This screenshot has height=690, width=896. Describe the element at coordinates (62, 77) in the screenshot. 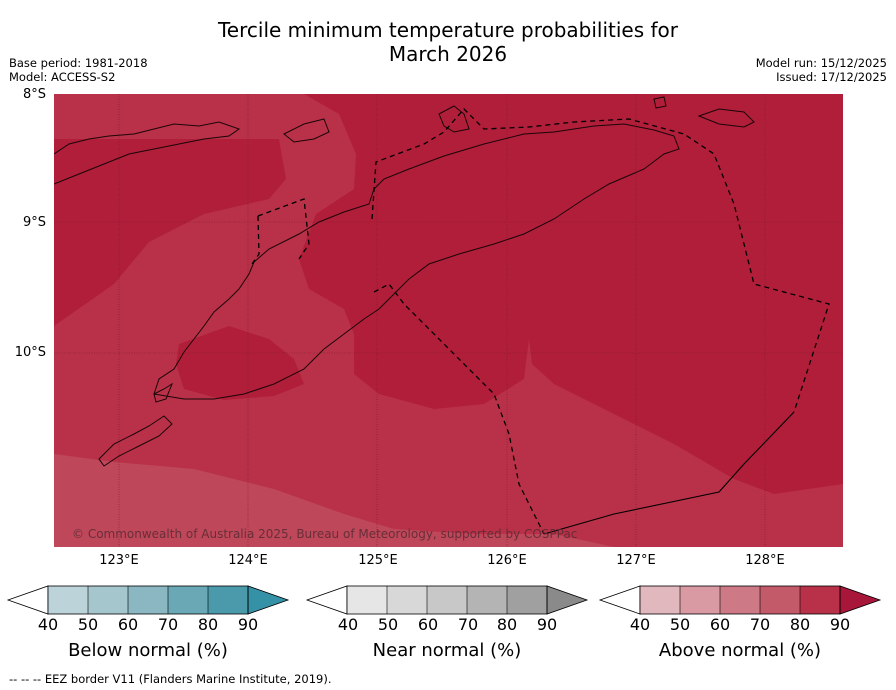

I see `model-name: Model: ACCESS-S2` at that location.